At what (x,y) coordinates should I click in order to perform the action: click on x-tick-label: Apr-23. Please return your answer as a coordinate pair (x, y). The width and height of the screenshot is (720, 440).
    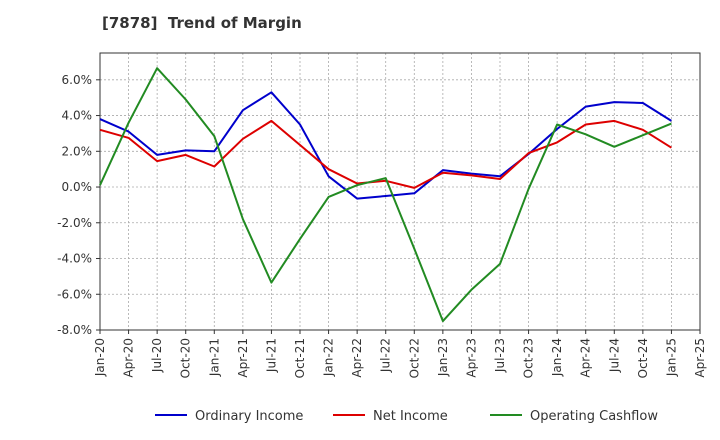
    Looking at the image, I should click on (471, 358).